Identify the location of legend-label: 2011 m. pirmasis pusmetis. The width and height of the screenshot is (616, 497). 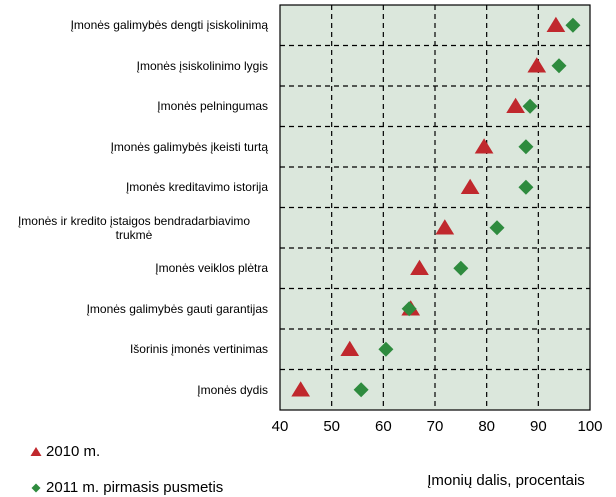
(134, 487).